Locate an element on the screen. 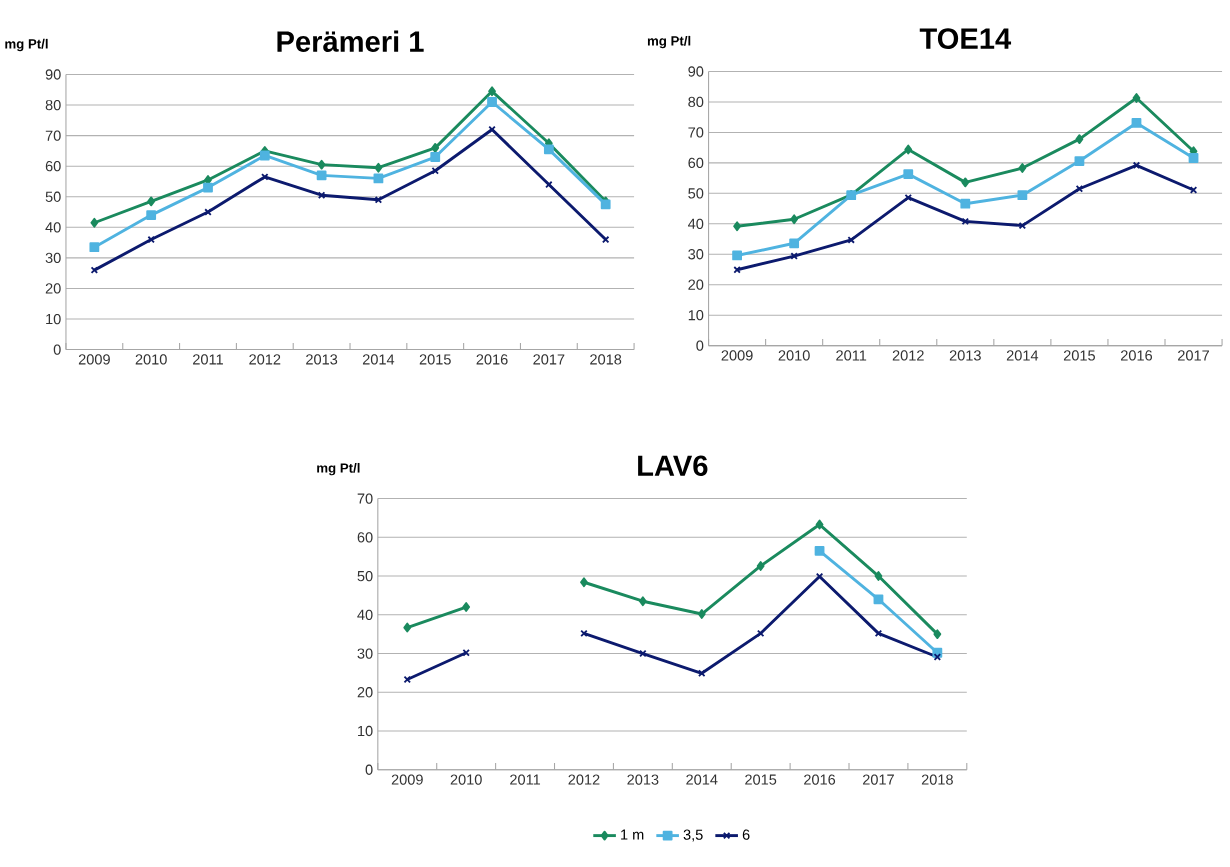 The image size is (1230, 867). legend-label: 6 is located at coordinates (746, 834).